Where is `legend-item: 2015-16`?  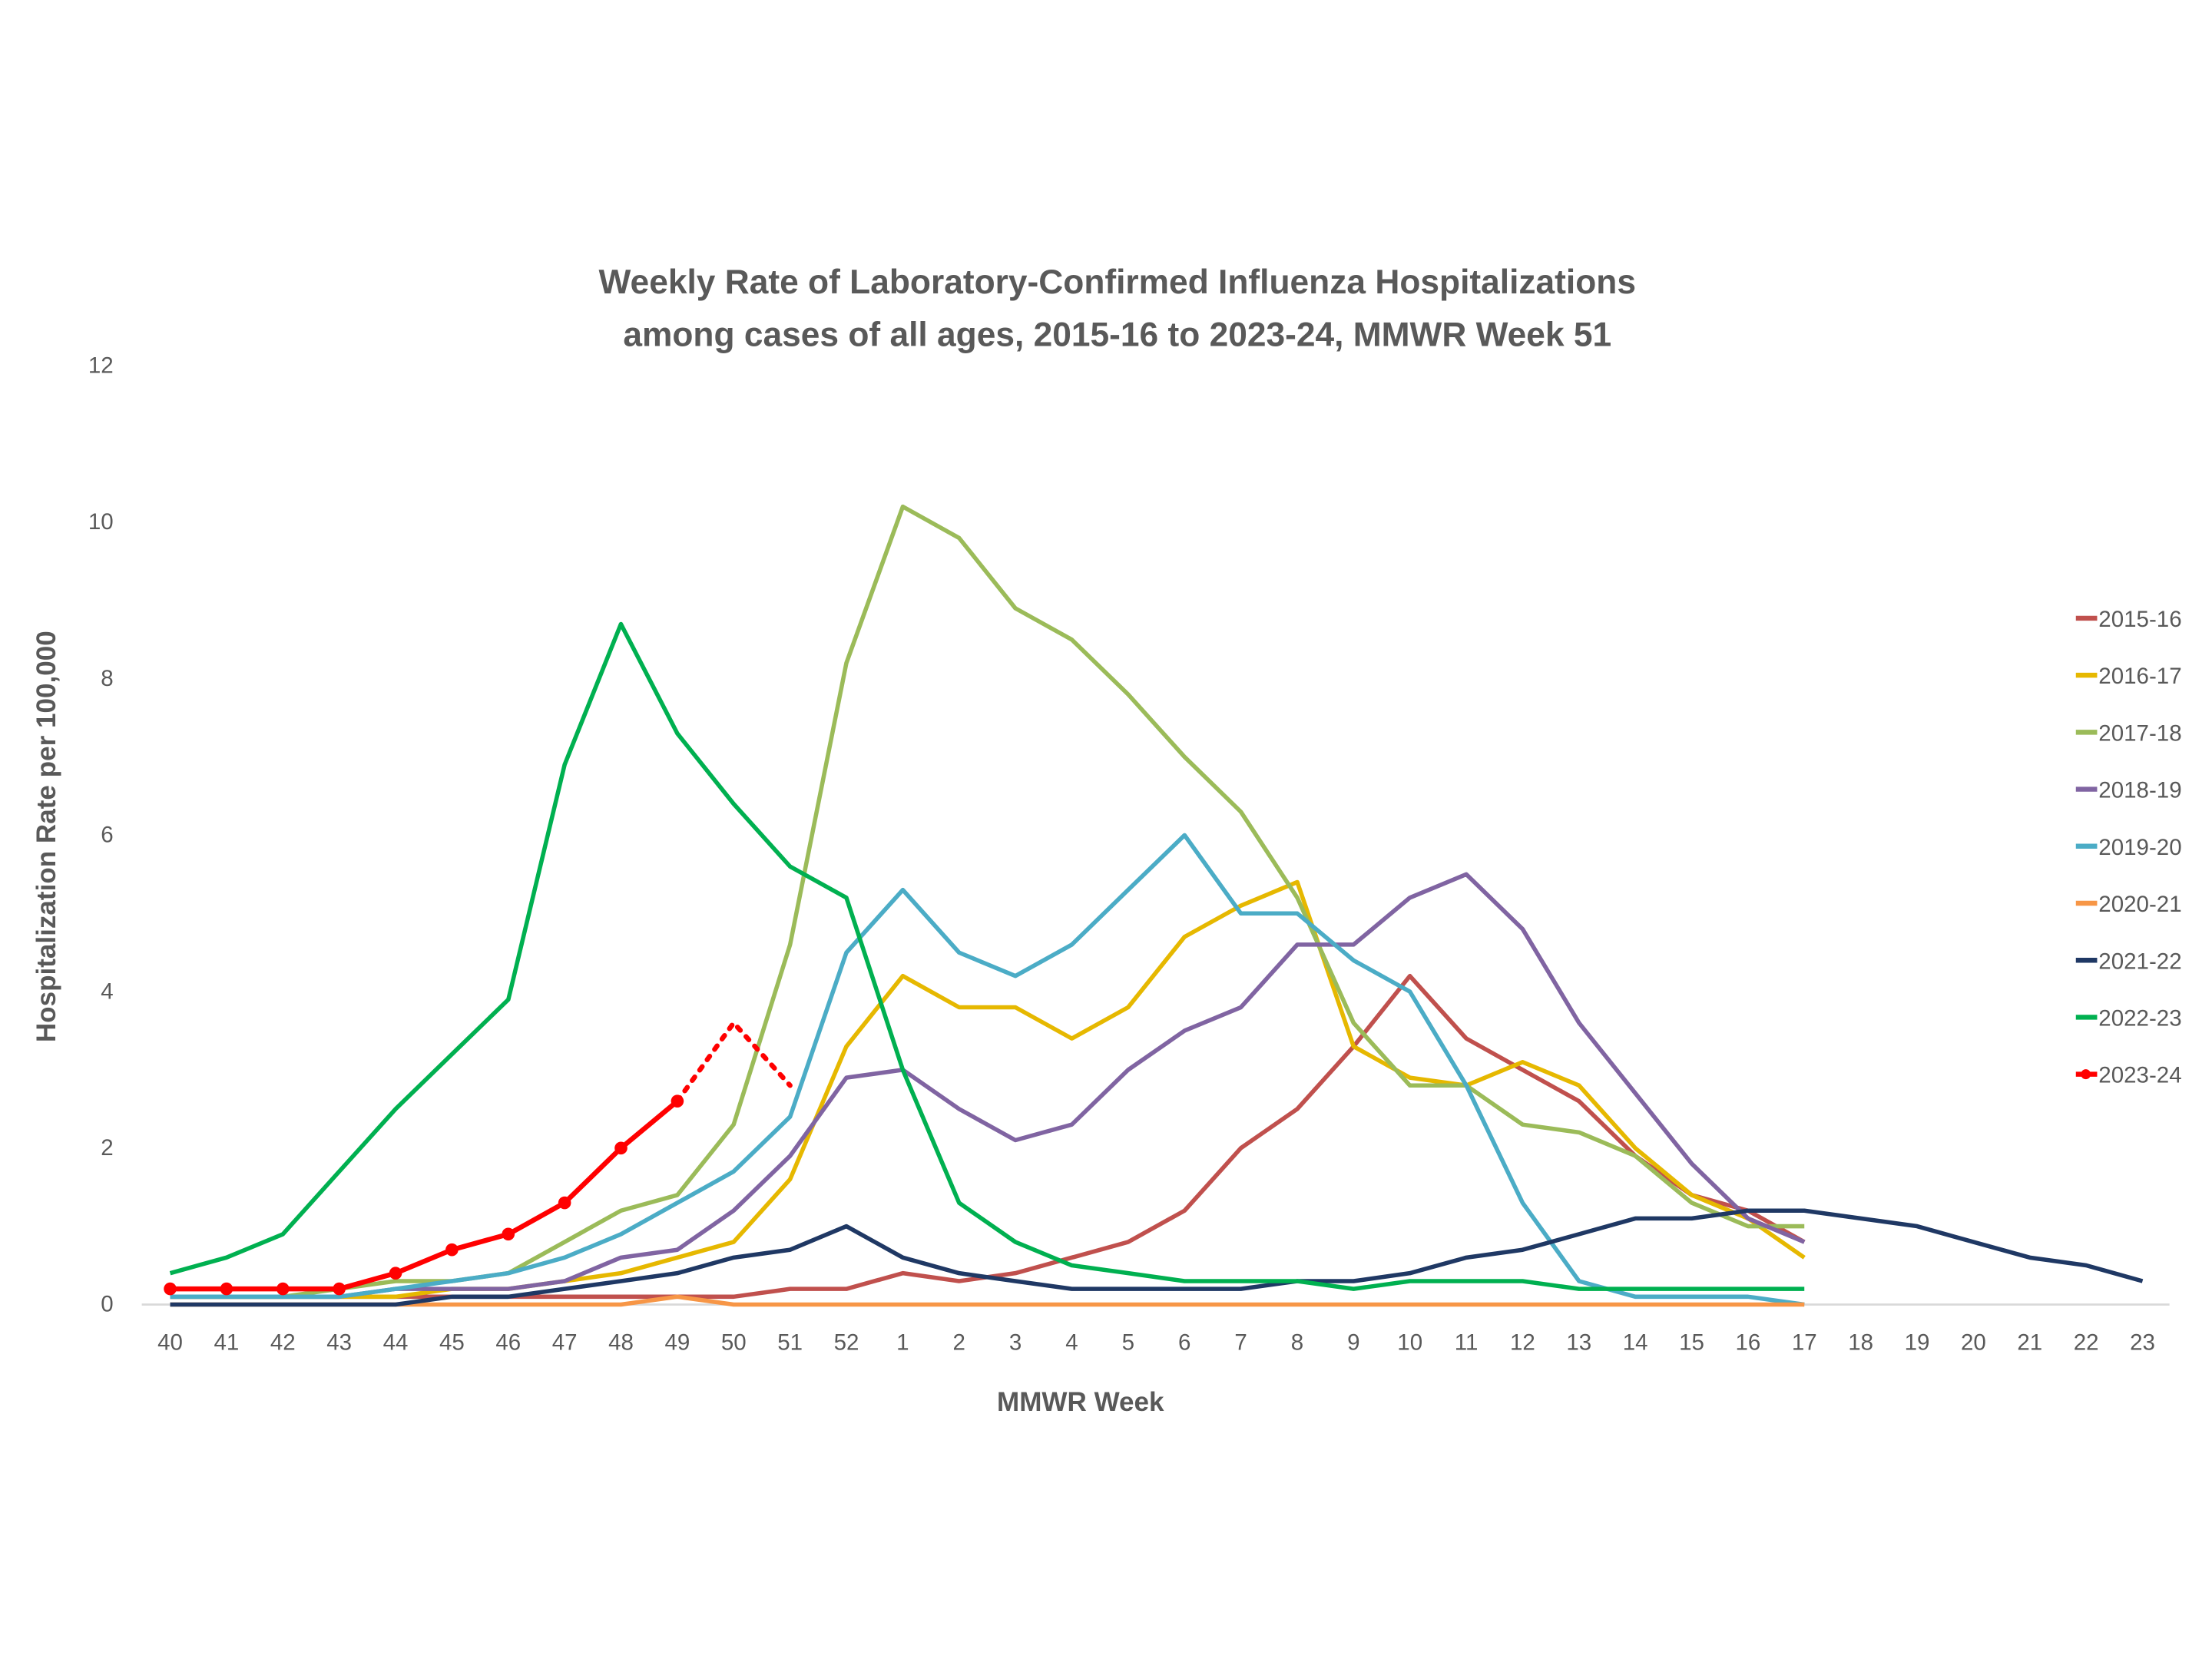 legend-item: 2015-16 is located at coordinates (2128, 619).